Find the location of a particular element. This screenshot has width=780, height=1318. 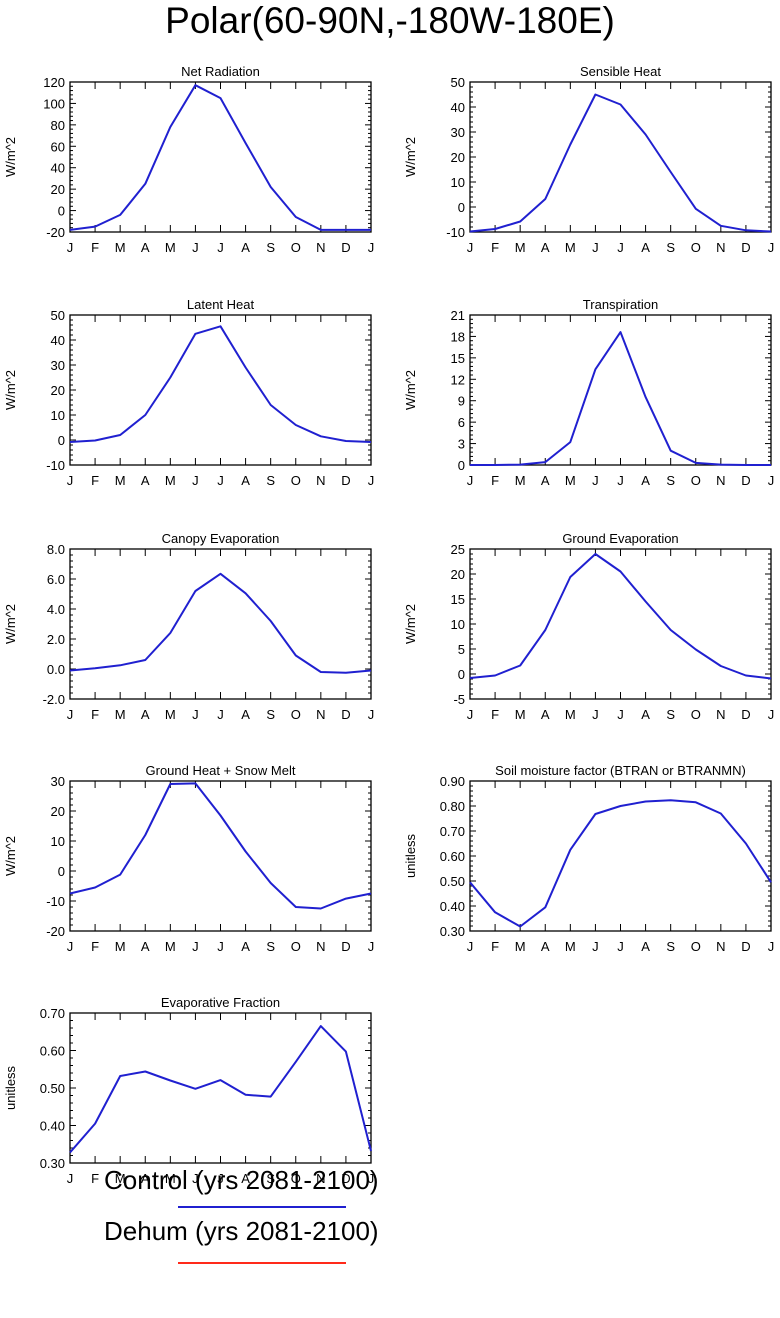

y-tick-label: 0.70 is located at coordinates (452, 831).